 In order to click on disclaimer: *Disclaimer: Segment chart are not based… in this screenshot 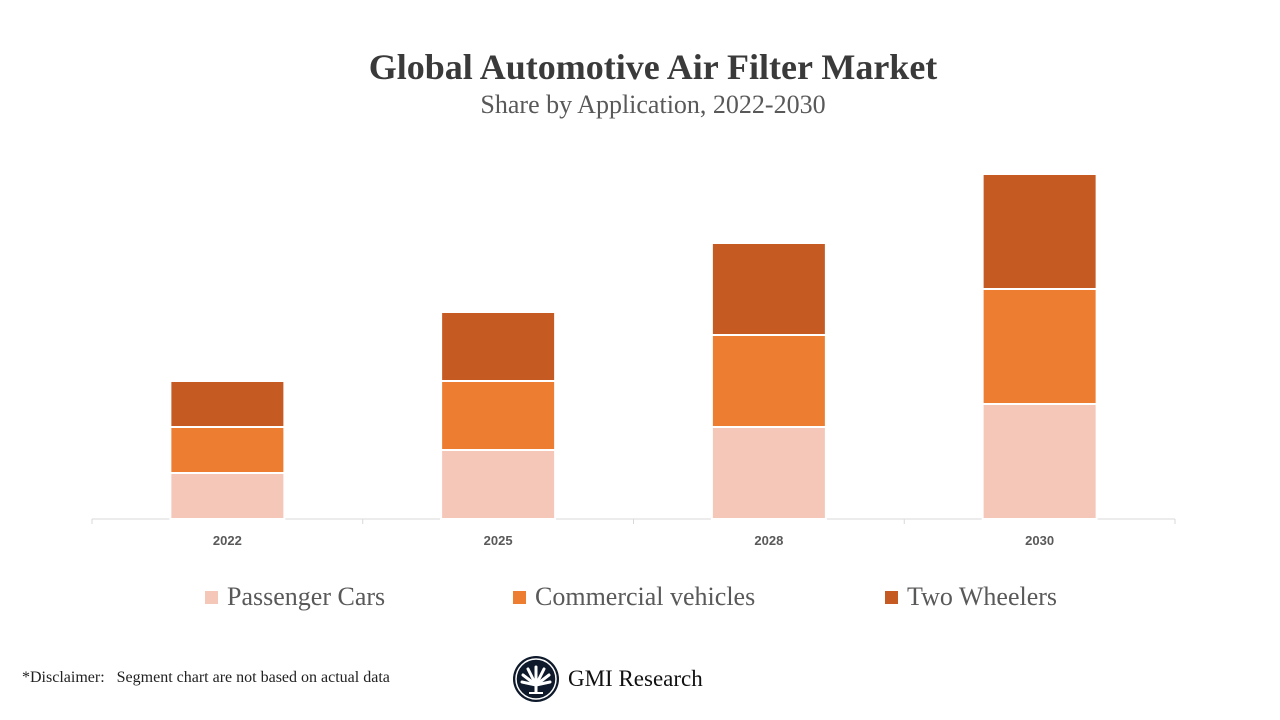, I will do `click(206, 677)`.